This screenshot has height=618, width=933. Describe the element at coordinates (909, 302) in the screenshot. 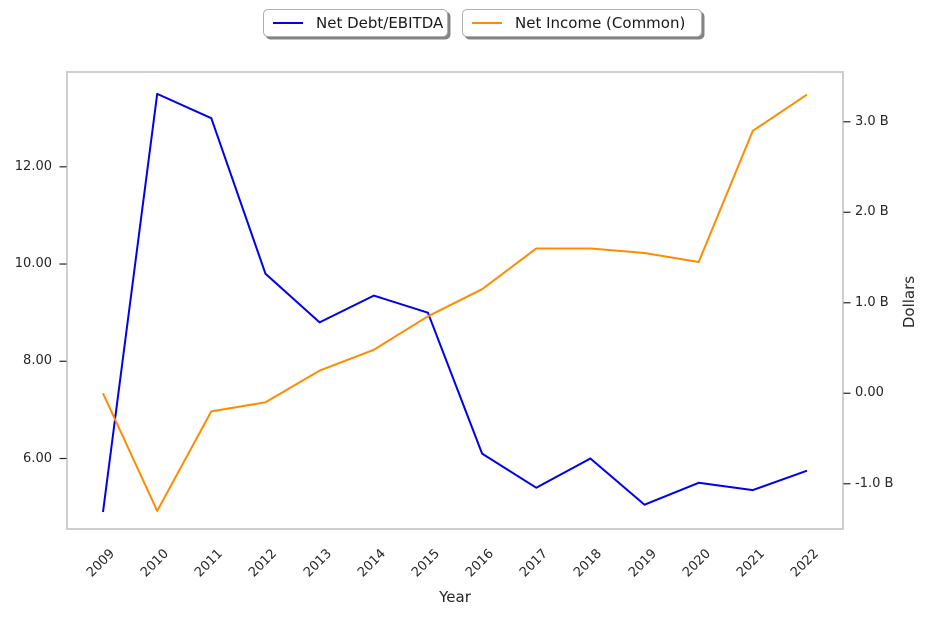

I see `right-axis-label: Dollars` at that location.